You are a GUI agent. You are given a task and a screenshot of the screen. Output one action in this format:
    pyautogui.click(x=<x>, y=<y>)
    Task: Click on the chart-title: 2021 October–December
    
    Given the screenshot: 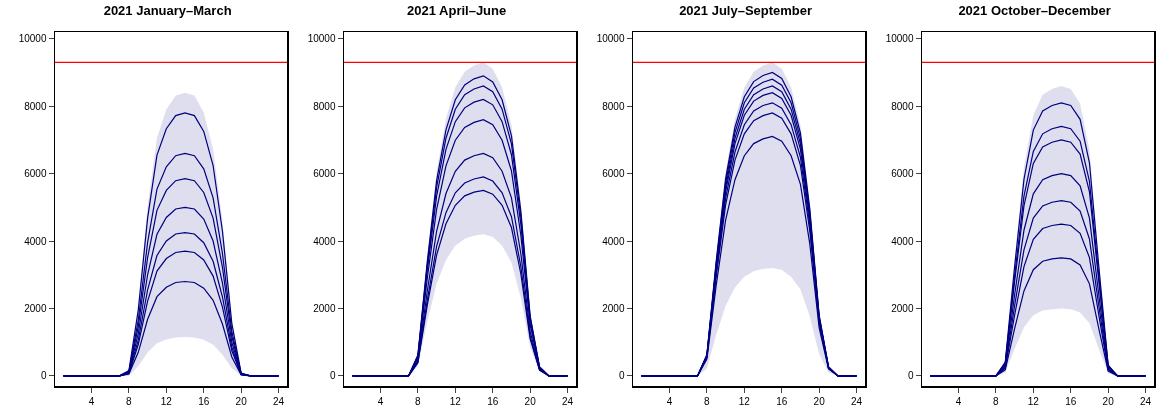 What is the action you would take?
    pyautogui.click(x=1034, y=11)
    